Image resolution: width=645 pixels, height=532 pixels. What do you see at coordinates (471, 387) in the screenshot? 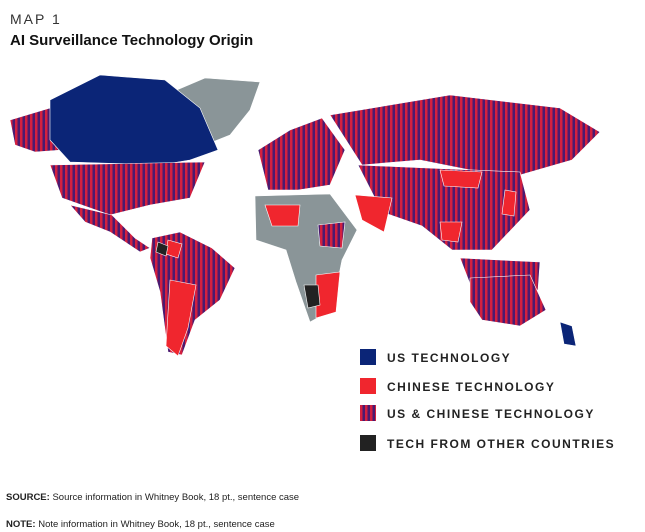
I see `legend-label: CHINESE TECHNOLOGY` at bounding box center [471, 387].